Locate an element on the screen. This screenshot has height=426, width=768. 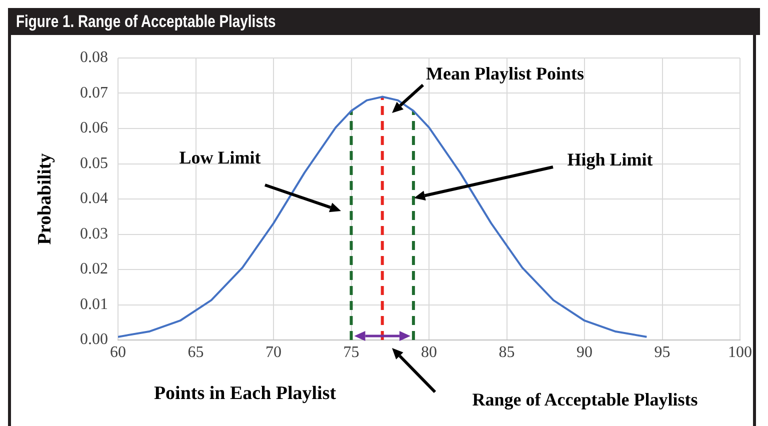
x-tick-label: 60 is located at coordinates (118, 352).